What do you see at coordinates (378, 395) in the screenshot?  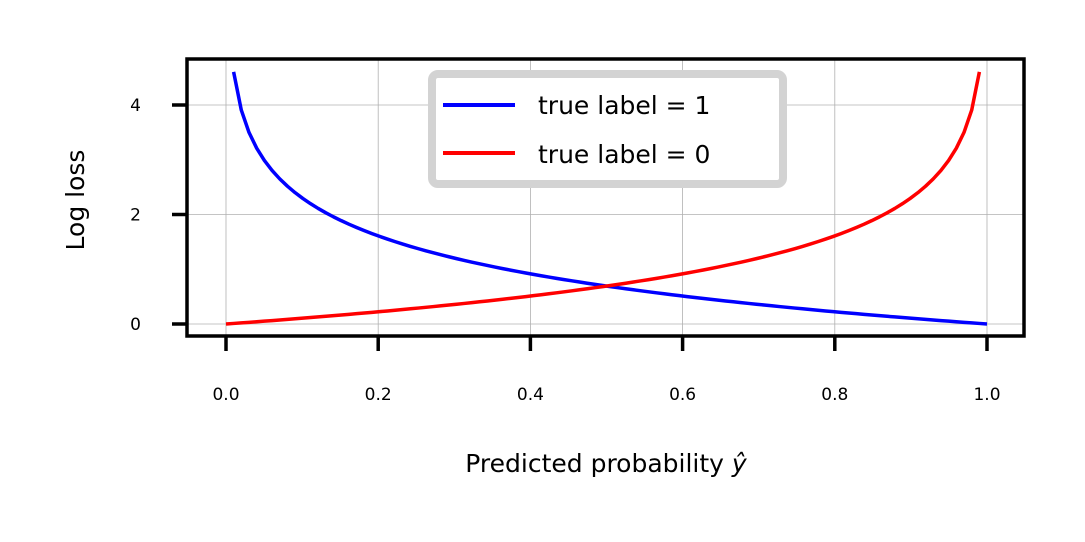 I see `x-tick-label: 0.2` at bounding box center [378, 395].